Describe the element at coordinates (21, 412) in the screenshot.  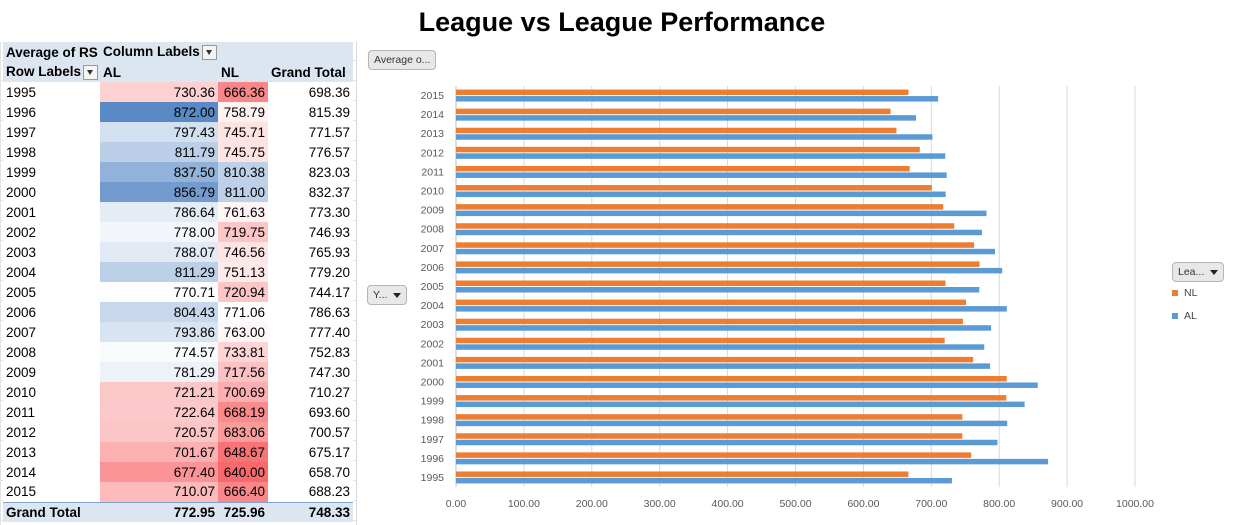
I see `pivot-row-label: 2011` at that location.